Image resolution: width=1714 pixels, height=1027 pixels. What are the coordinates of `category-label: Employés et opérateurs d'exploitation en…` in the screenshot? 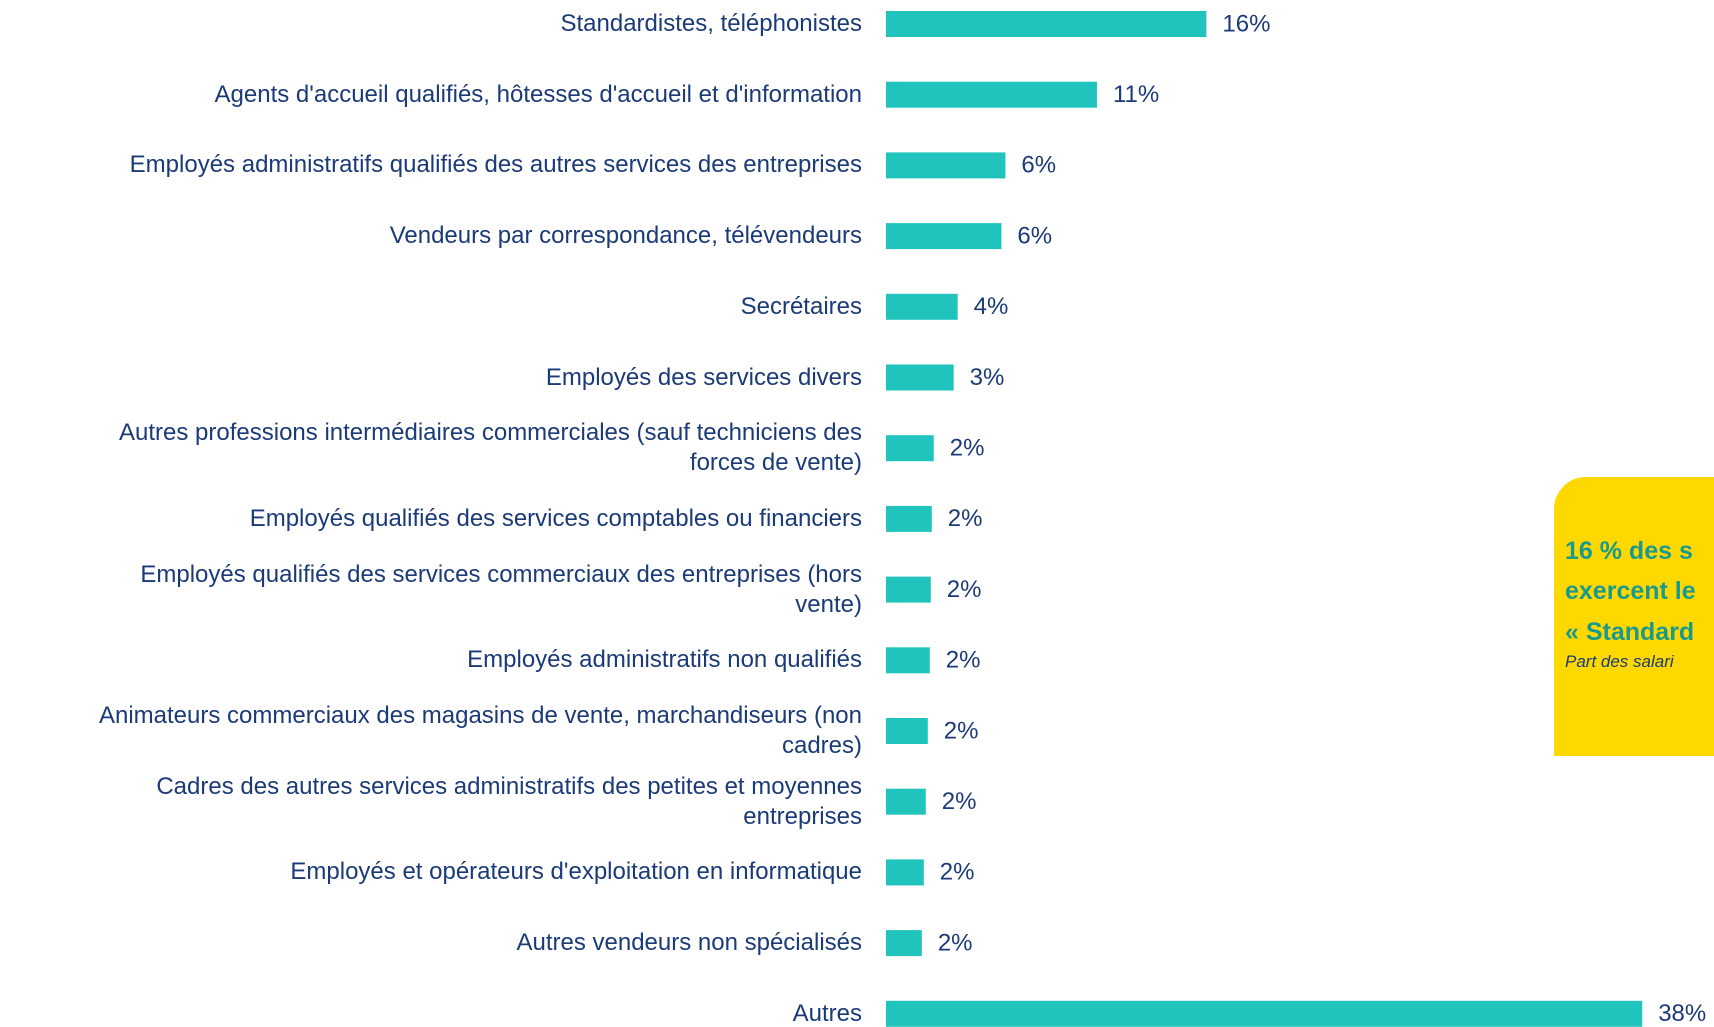 It's located at (576, 872).